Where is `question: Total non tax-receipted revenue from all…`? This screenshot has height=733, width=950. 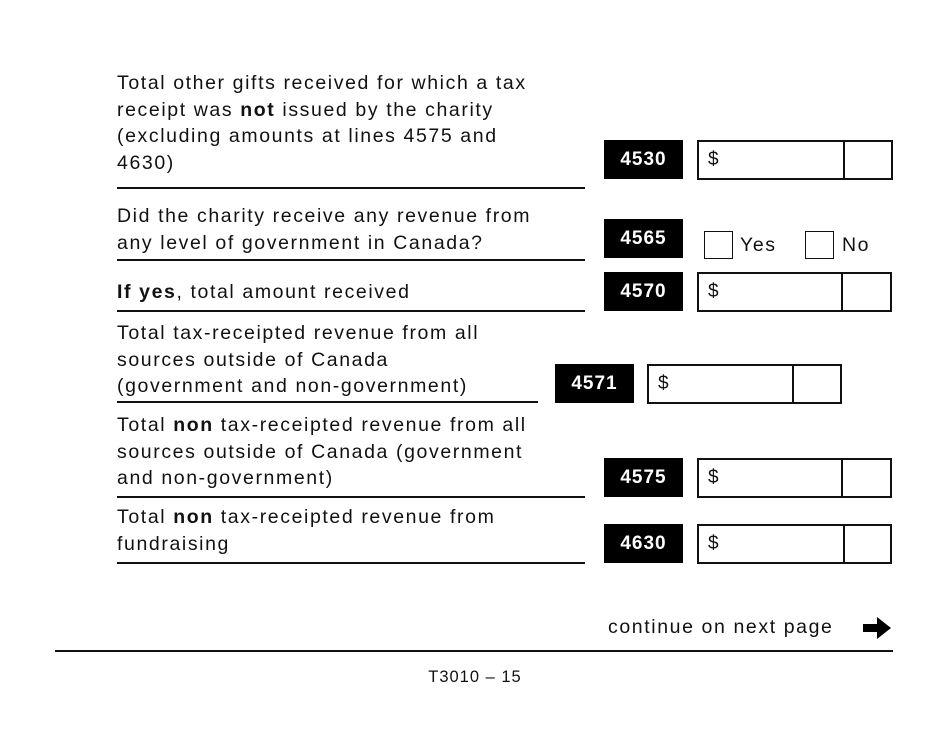
question: Total non tax-receipted revenue from all… is located at coordinates (322, 452).